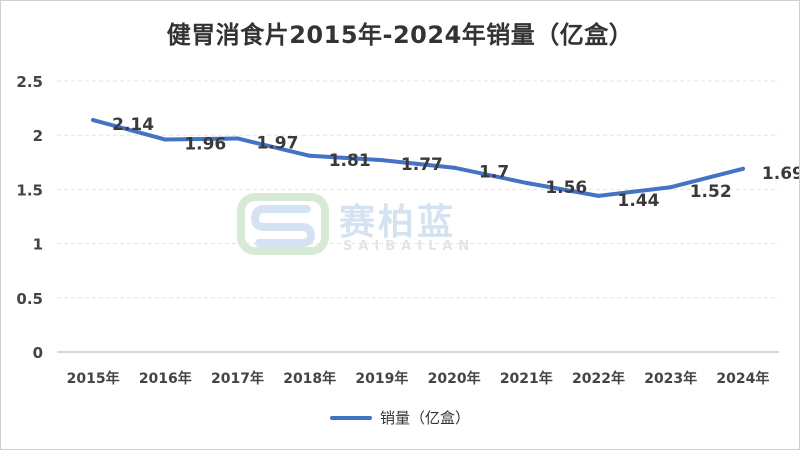 The width and height of the screenshot is (800, 450). I want to click on watermark-logo-icon, so click(283, 224).